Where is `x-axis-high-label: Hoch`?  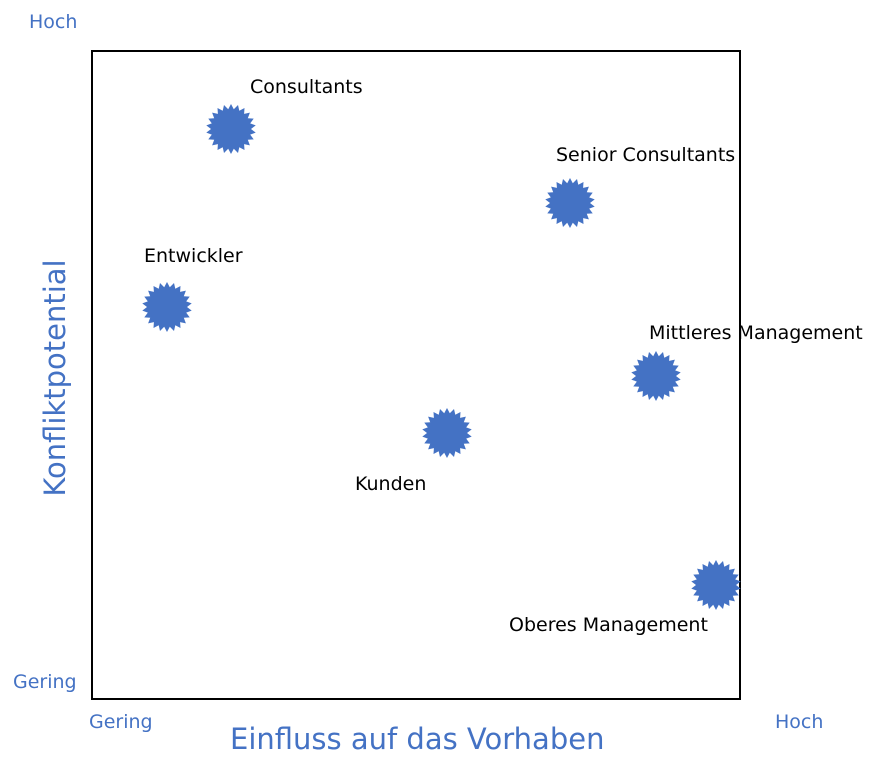 x-axis-high-label: Hoch is located at coordinates (799, 722).